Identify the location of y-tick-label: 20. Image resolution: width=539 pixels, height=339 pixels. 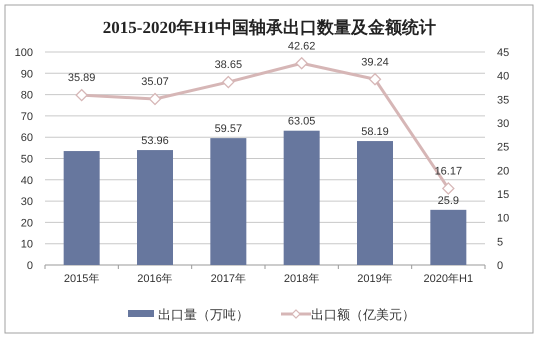
(26, 223).